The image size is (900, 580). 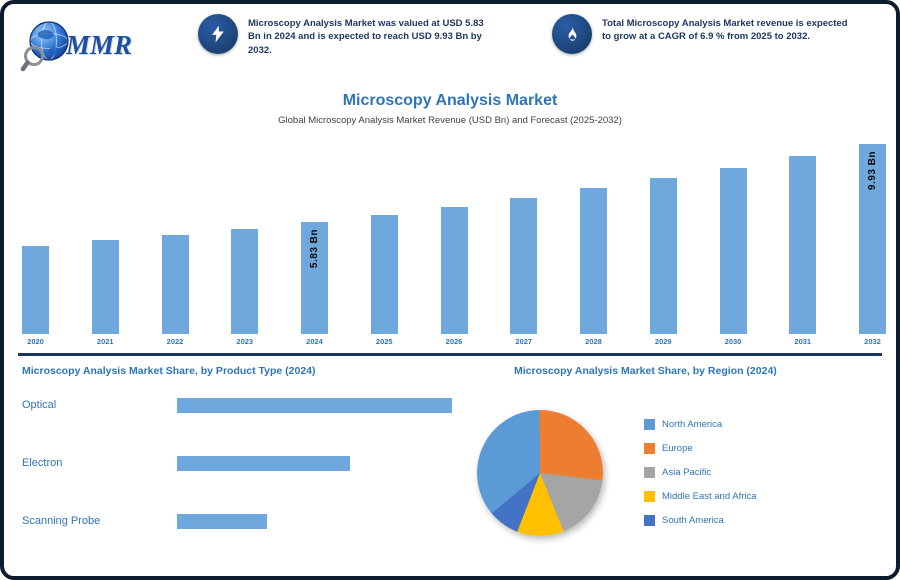 What do you see at coordinates (692, 424) in the screenshot?
I see `legend-label: North America` at bounding box center [692, 424].